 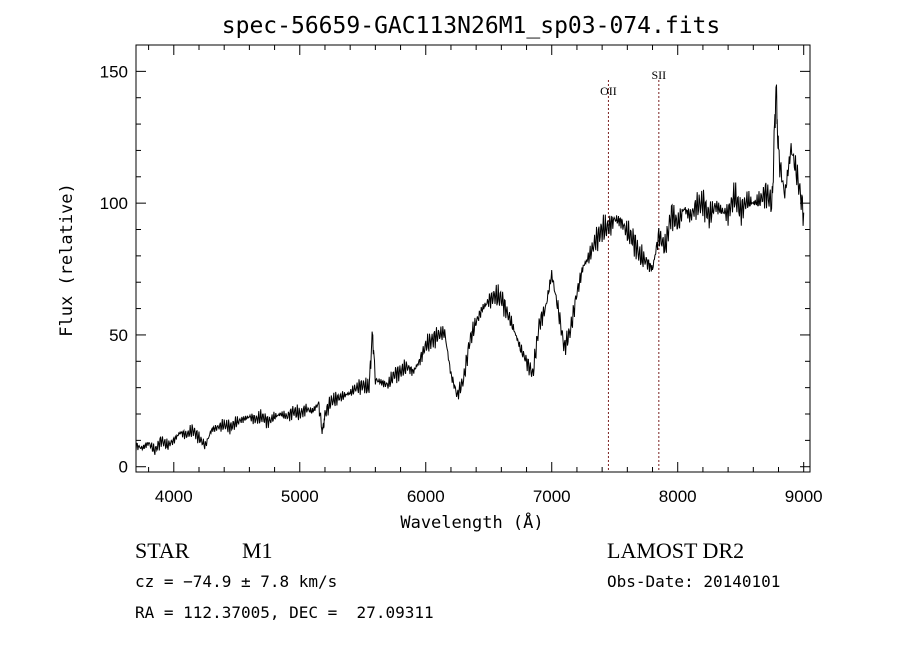 What do you see at coordinates (608, 91) in the screenshot?
I see `marker-label-oii: OII` at bounding box center [608, 91].